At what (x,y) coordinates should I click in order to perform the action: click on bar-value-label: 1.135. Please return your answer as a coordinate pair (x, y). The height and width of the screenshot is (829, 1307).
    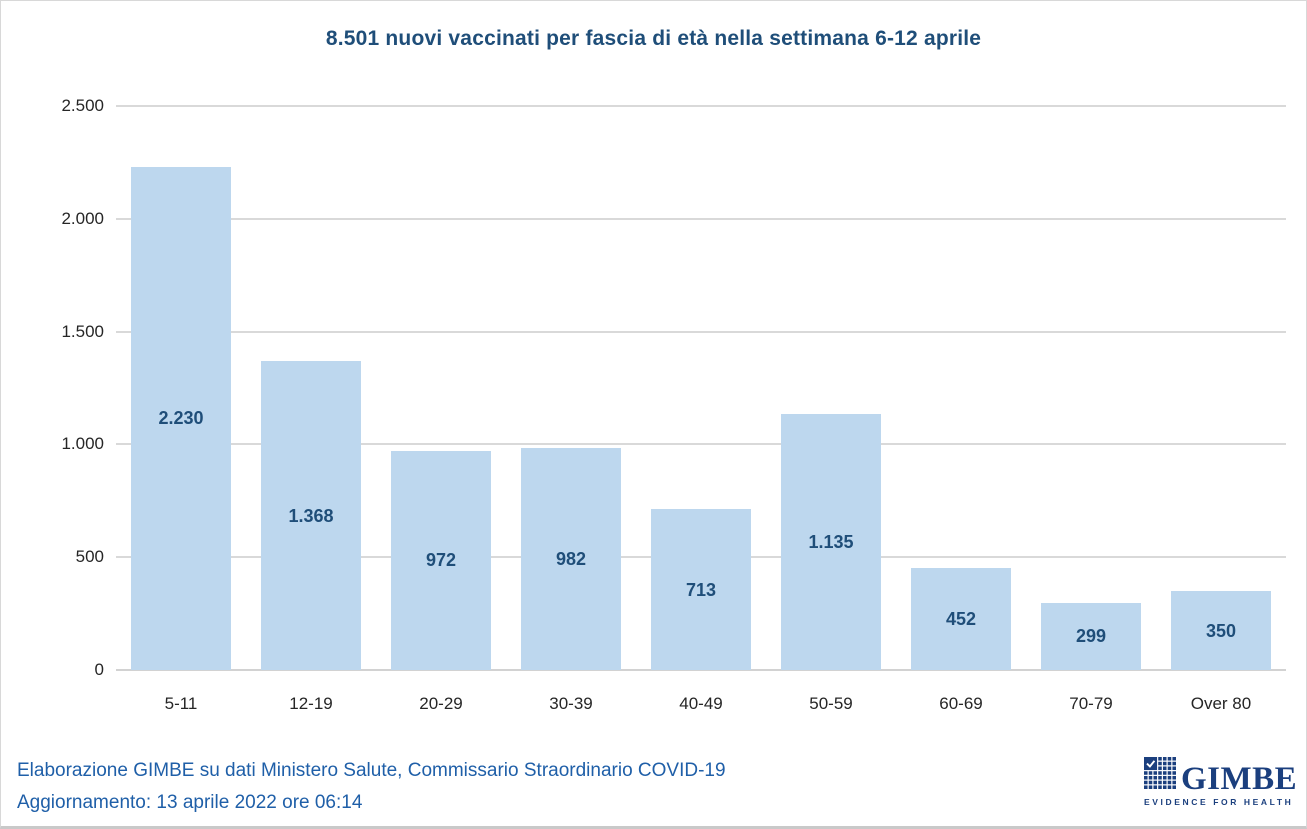
    Looking at the image, I should click on (831, 541).